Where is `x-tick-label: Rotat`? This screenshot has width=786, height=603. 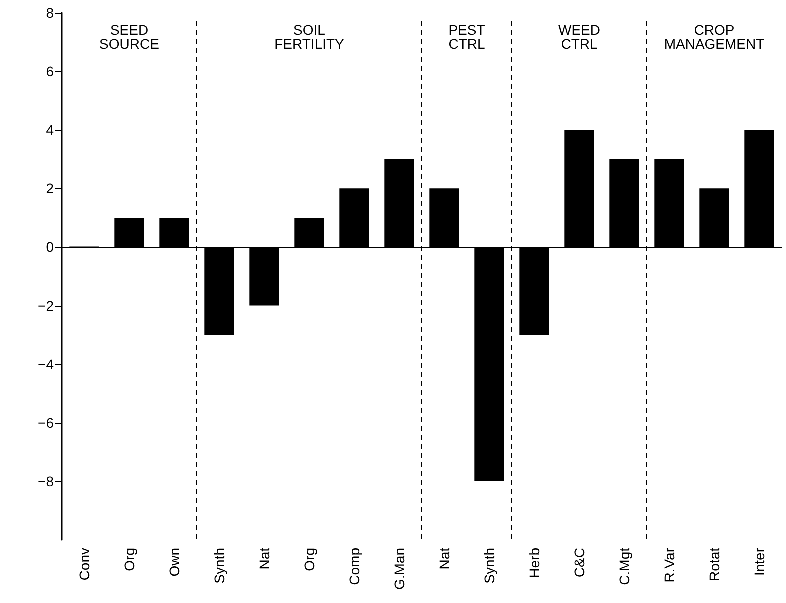
x-tick-label: Rotat is located at coordinates (714, 565).